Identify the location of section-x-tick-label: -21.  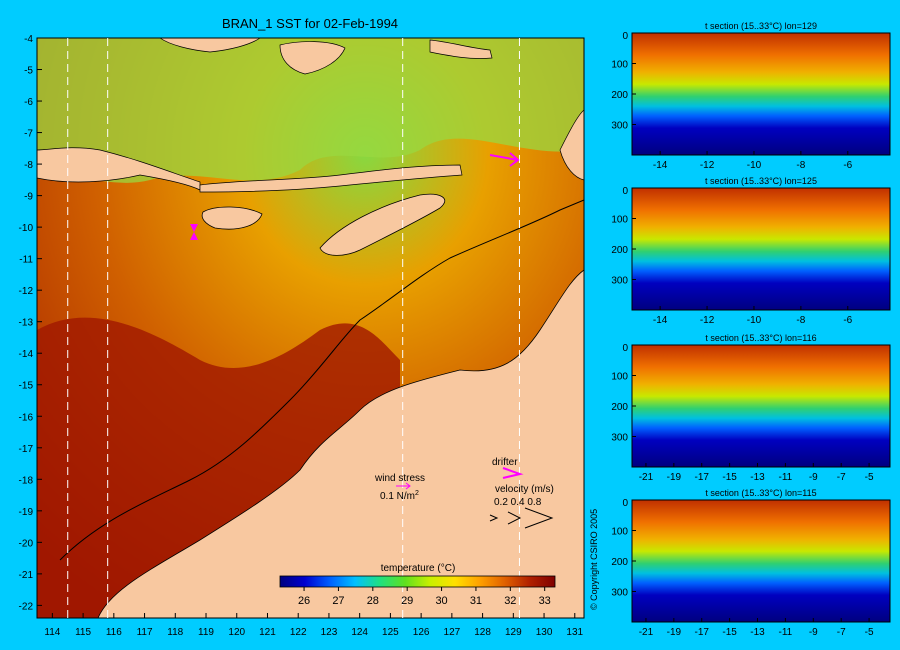
(646, 477).